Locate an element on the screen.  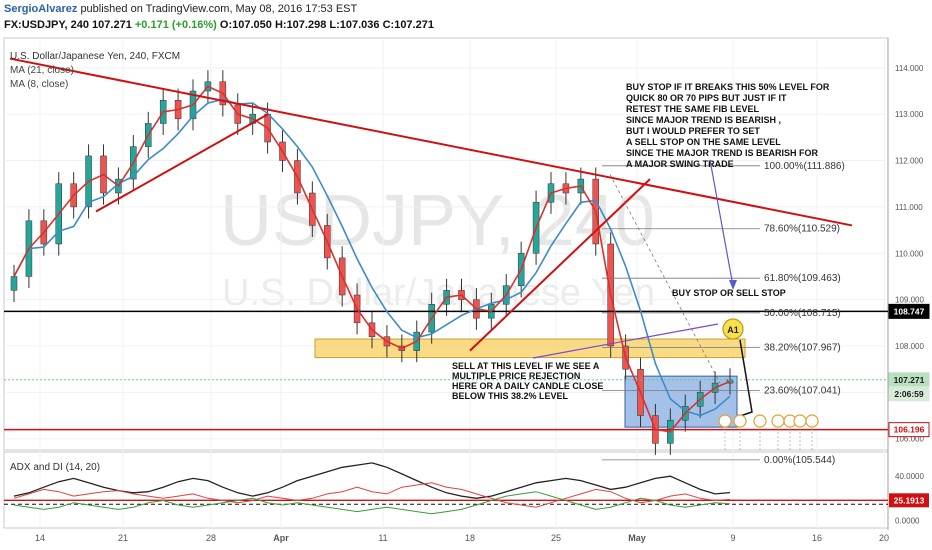
arrow-to-a1 is located at coordinates (625, 341).